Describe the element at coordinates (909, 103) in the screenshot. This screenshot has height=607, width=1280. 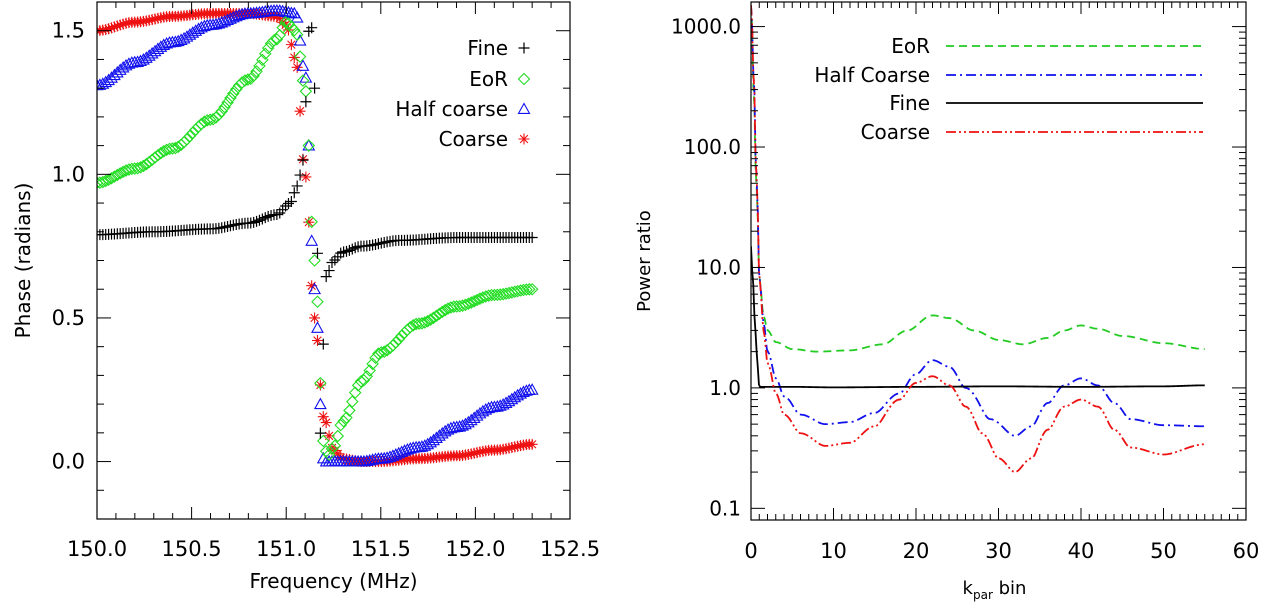
I see `legend-label: Fine` at that location.